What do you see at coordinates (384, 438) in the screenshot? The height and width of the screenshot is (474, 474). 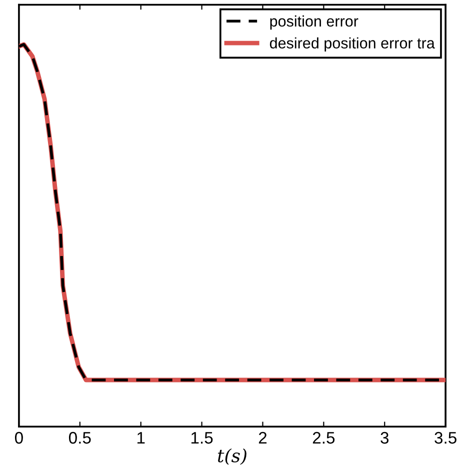 I see `x-tick-label: 3` at bounding box center [384, 438].